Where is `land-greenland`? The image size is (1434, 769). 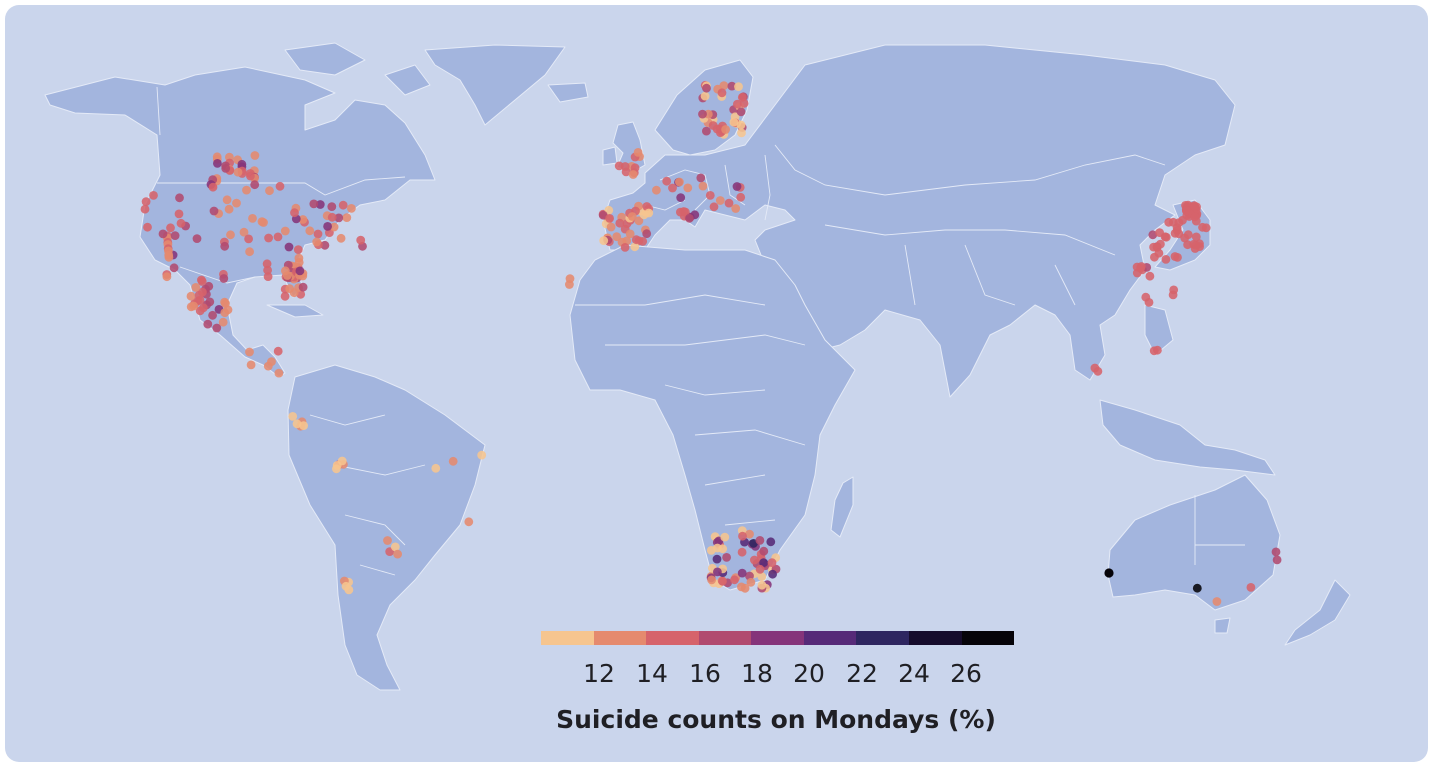 land-greenland is located at coordinates (495, 85).